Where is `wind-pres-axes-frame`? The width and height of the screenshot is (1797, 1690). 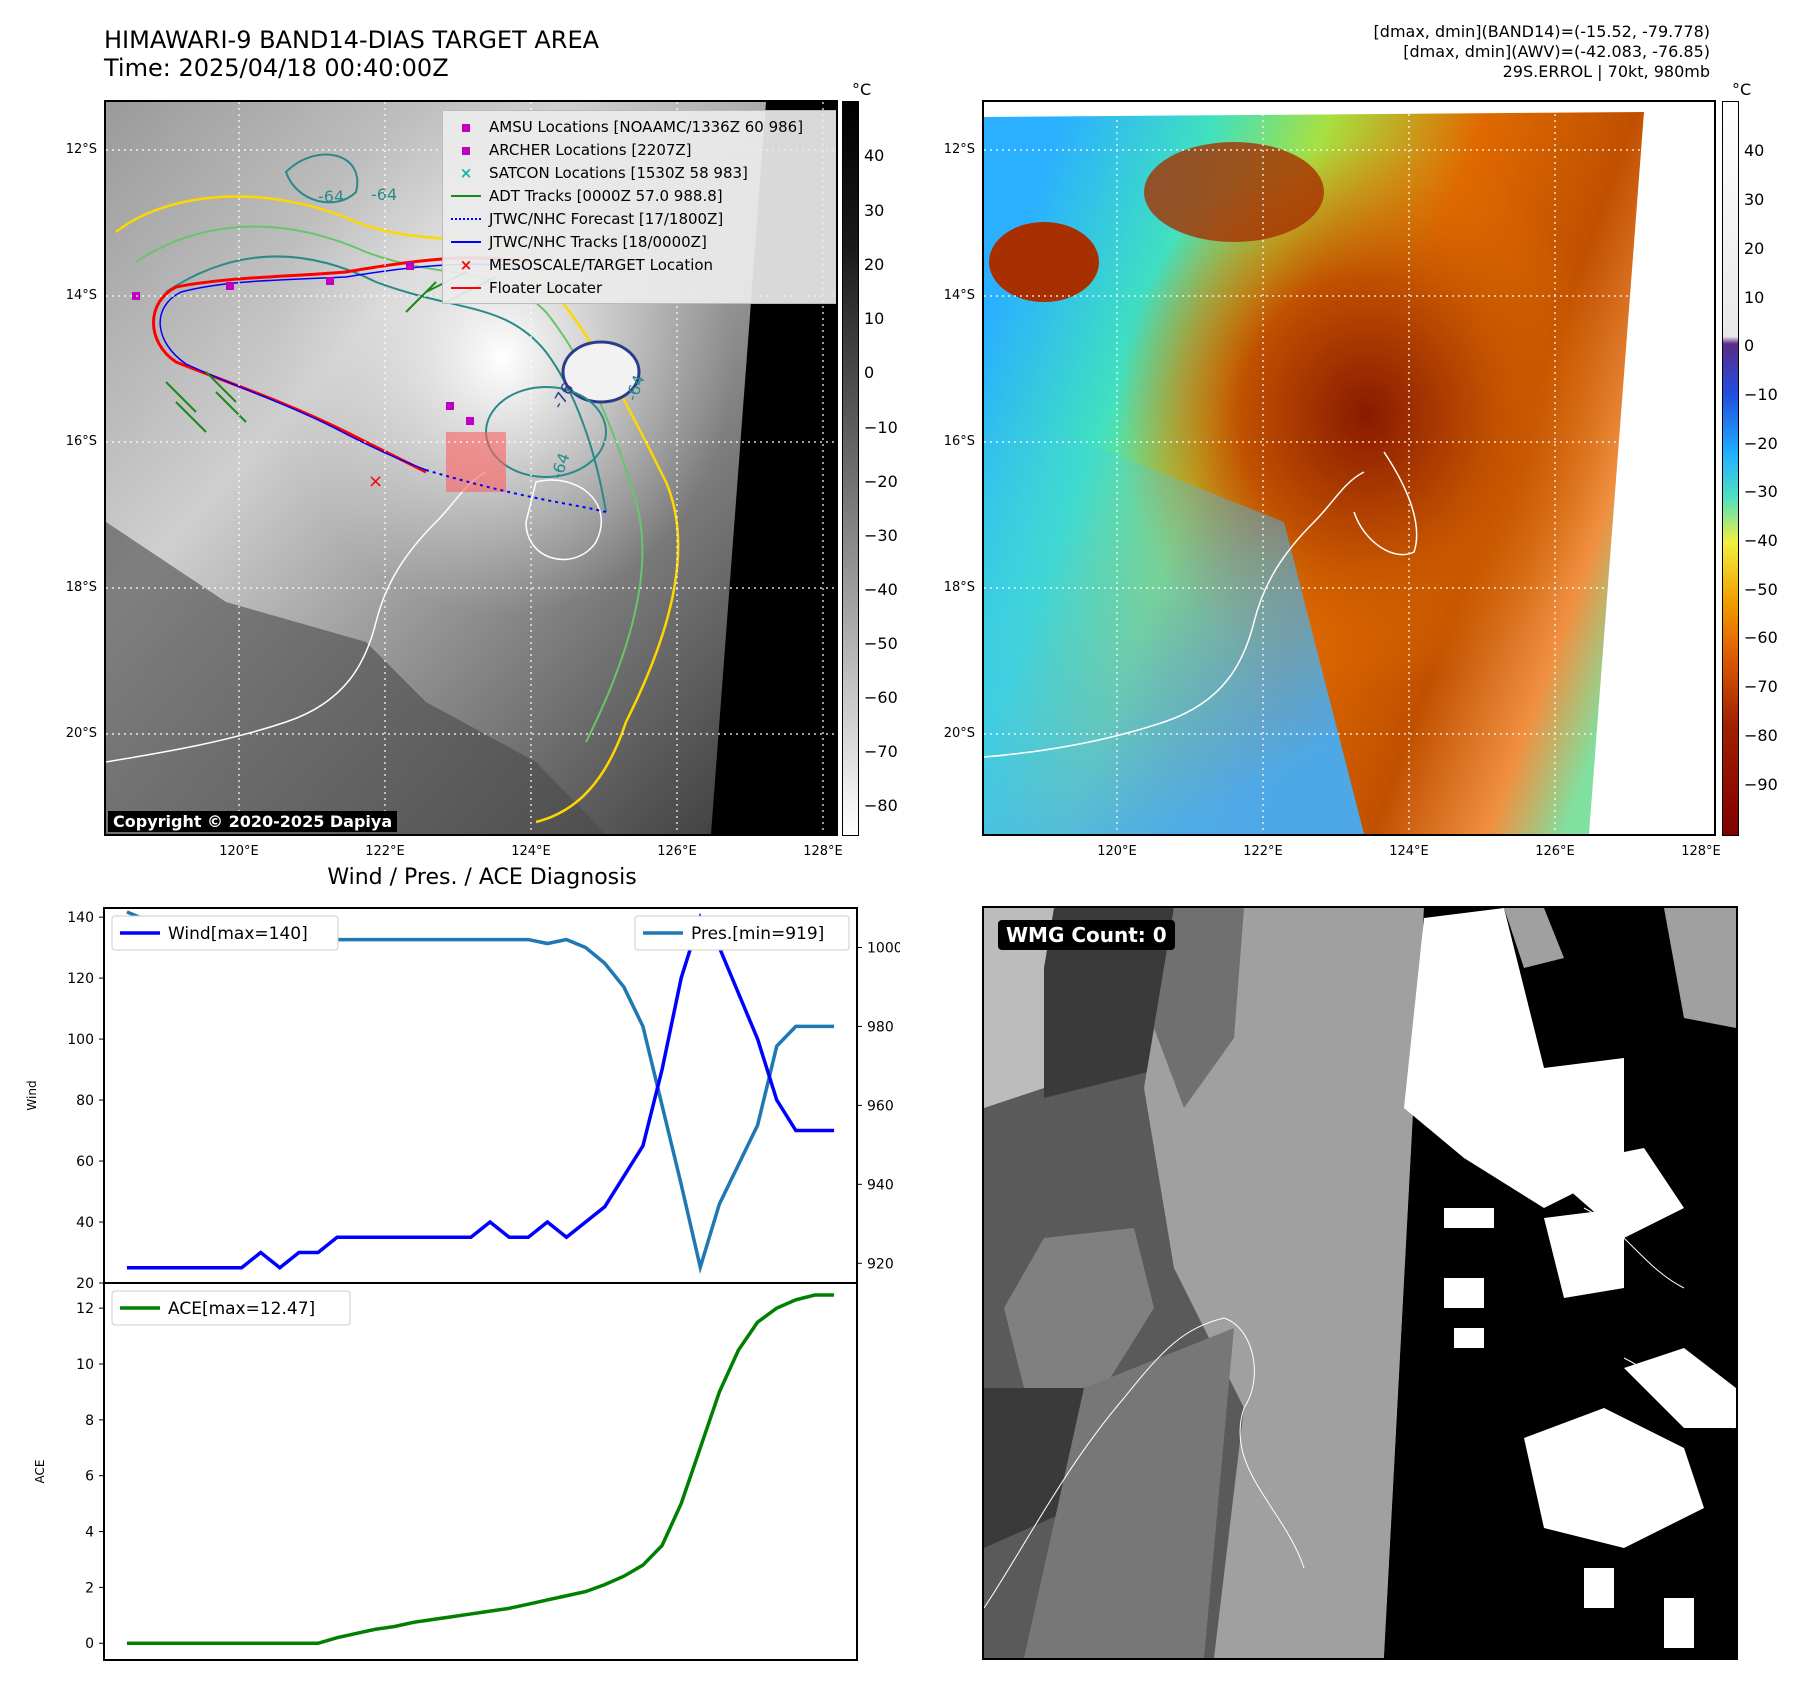 wind-pres-axes-frame is located at coordinates (480, 1095).